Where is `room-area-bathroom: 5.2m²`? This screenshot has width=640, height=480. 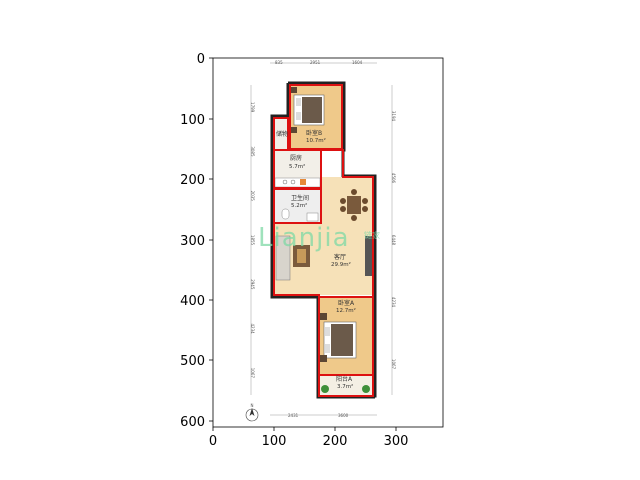 room-area-bathroom: 5.2m² is located at coordinates (299, 205).